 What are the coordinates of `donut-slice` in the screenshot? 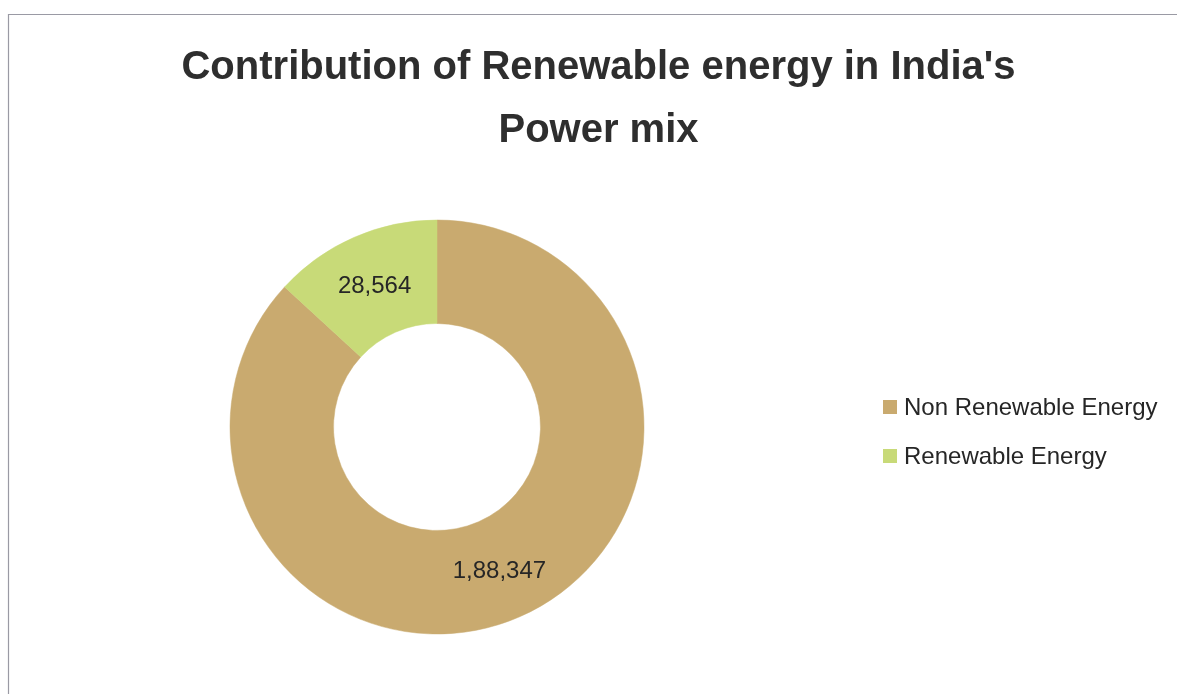 It's located at (361, 288).